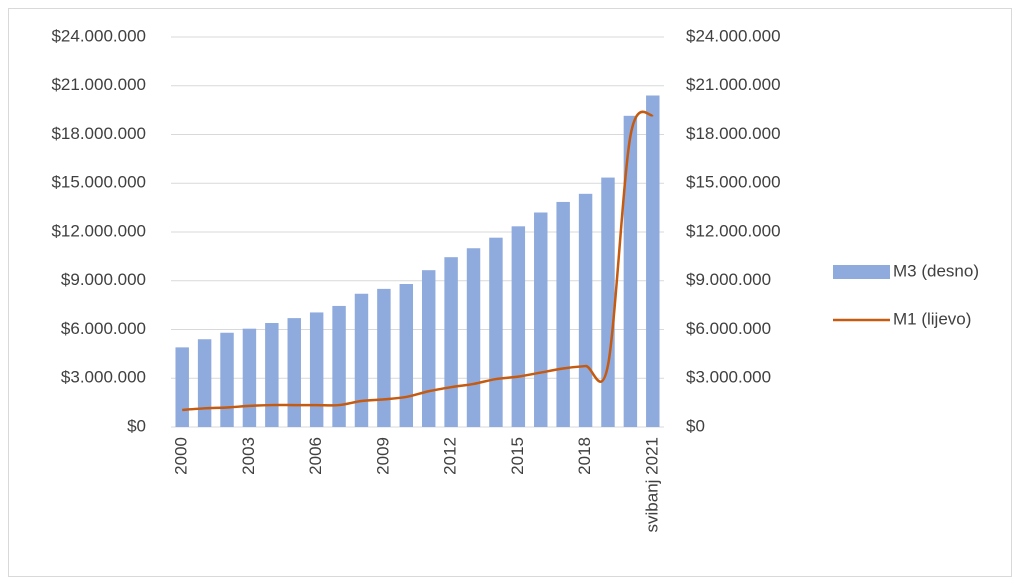 This screenshot has width=1020, height=578. What do you see at coordinates (136, 425) in the screenshot?
I see `y-tick-label: $0` at bounding box center [136, 425].